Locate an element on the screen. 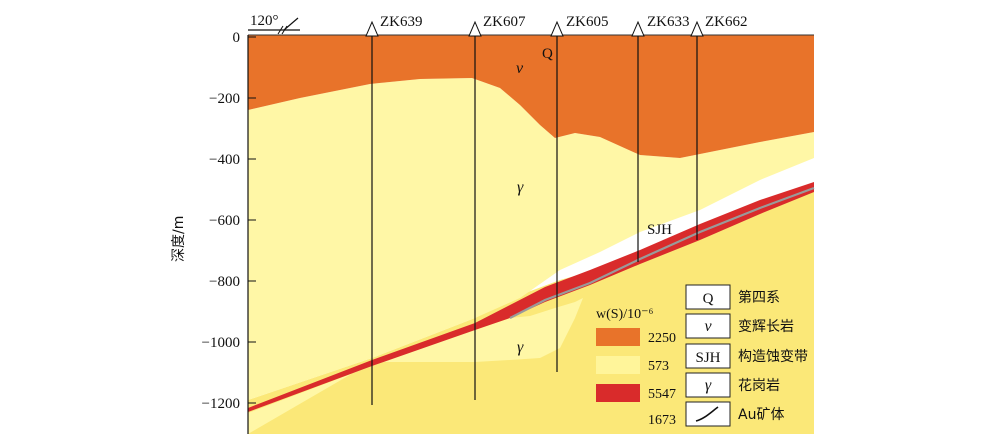  lower-granite-lens is located at coordinates (415, 366).